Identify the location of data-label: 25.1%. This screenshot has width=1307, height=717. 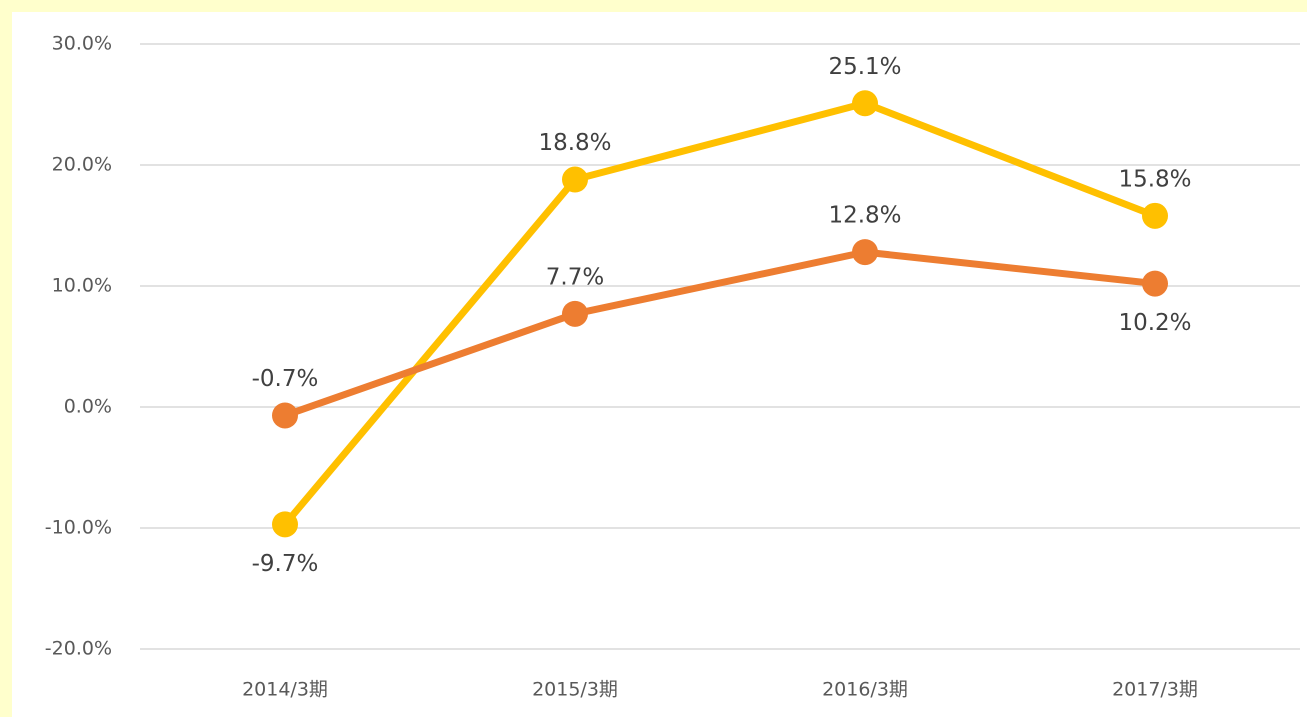
(864, 67).